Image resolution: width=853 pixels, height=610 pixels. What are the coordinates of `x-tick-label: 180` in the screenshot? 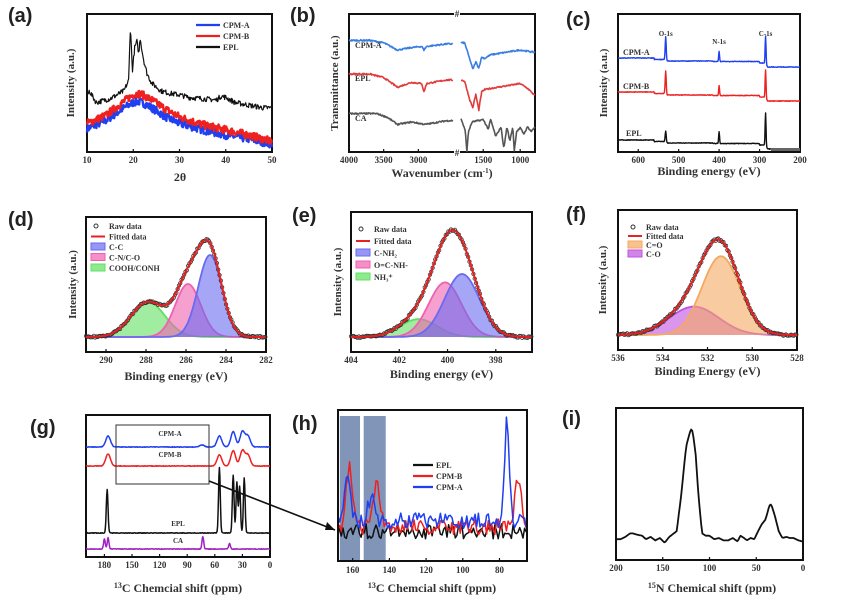 It's located at (105, 565).